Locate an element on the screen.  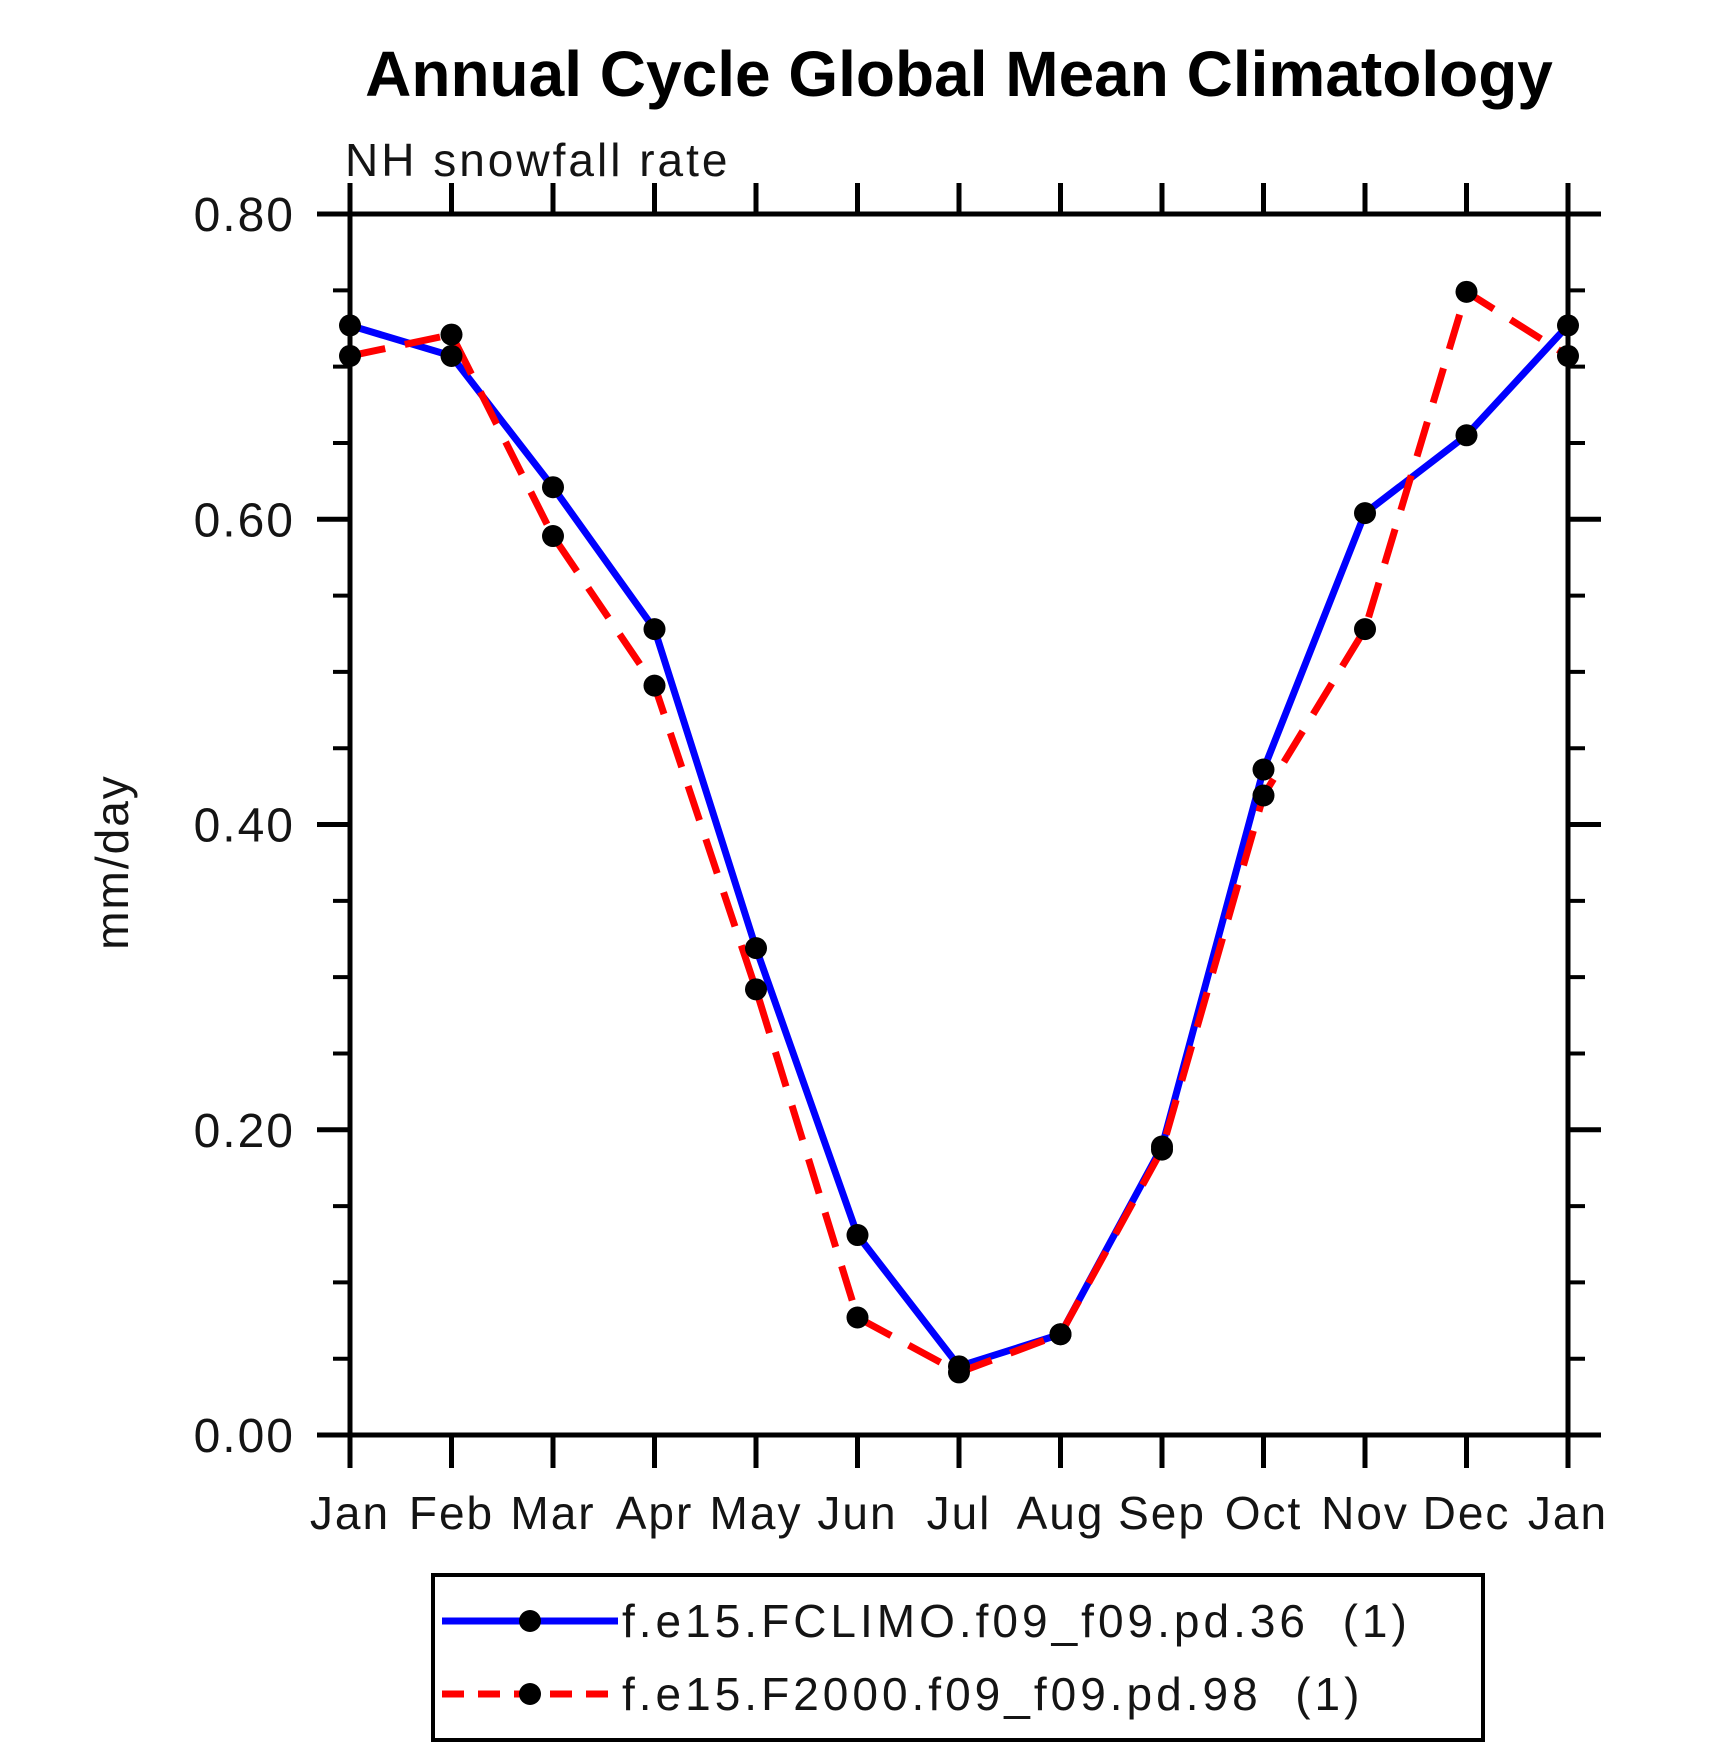
x-tick-label: Oct is located at coordinates (1264, 1513).